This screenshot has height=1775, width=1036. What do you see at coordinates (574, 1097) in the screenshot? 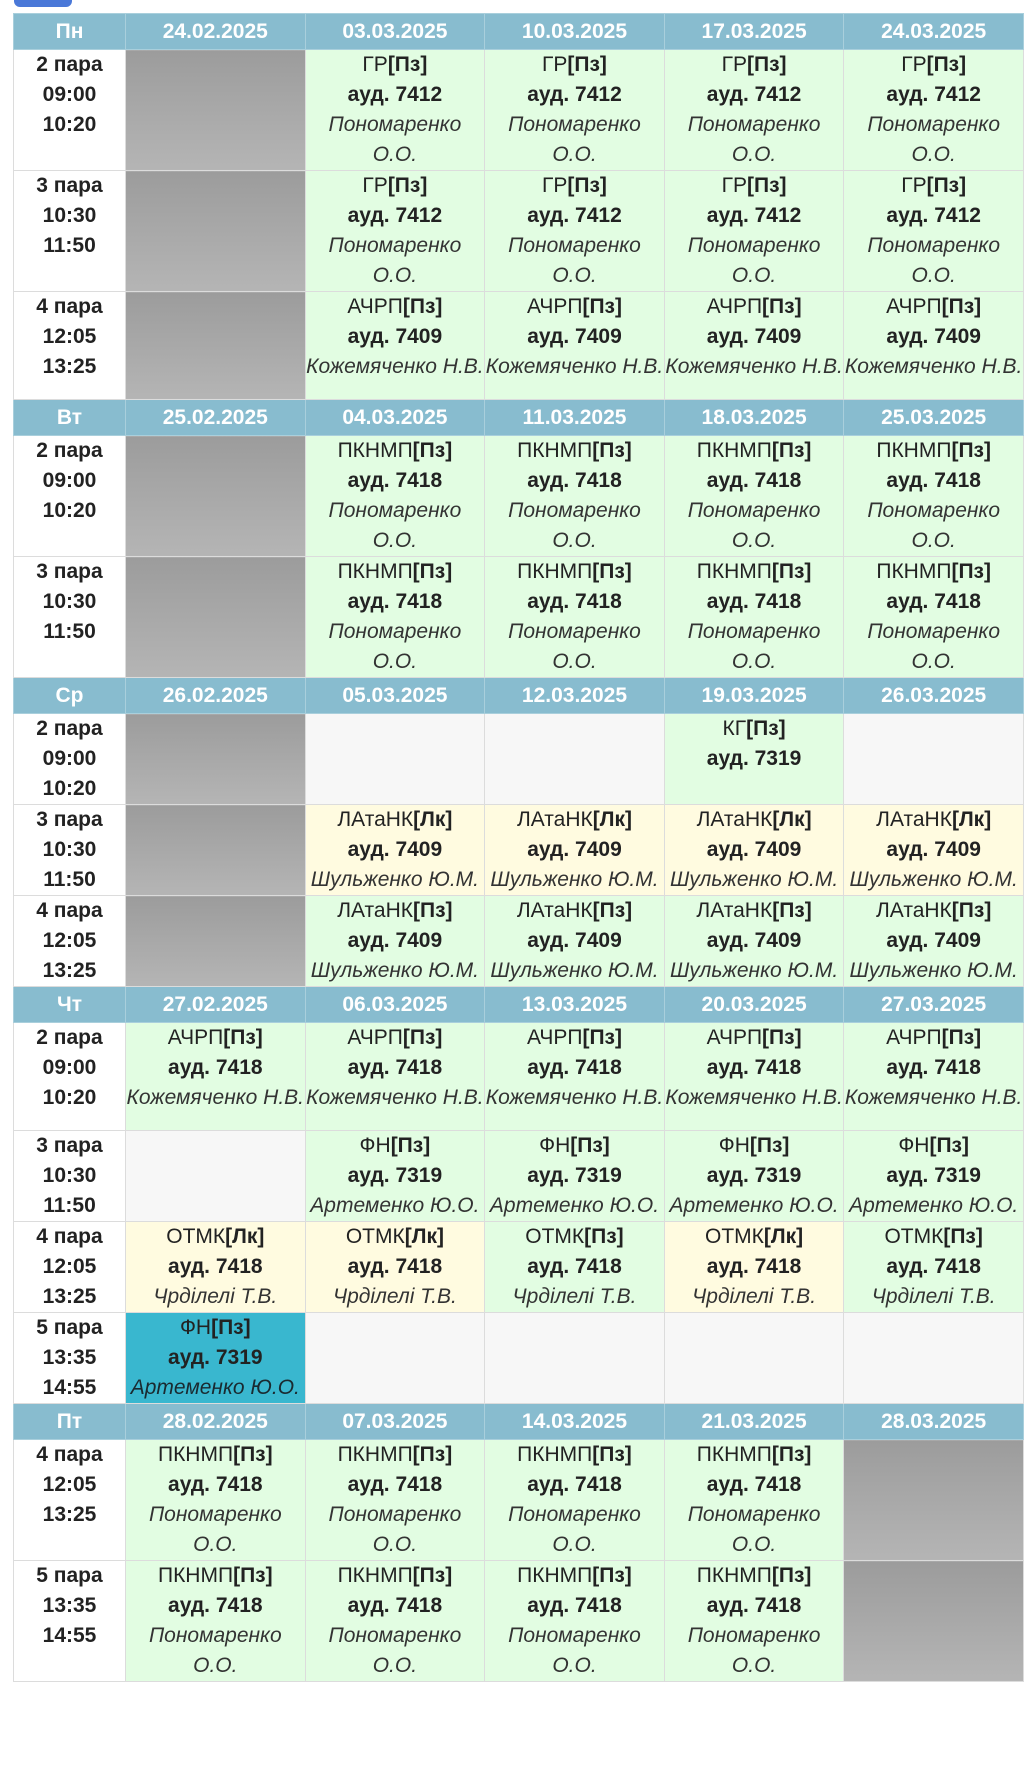
I see `teacher-name: Кожемяченко Н.В.` at bounding box center [574, 1097].